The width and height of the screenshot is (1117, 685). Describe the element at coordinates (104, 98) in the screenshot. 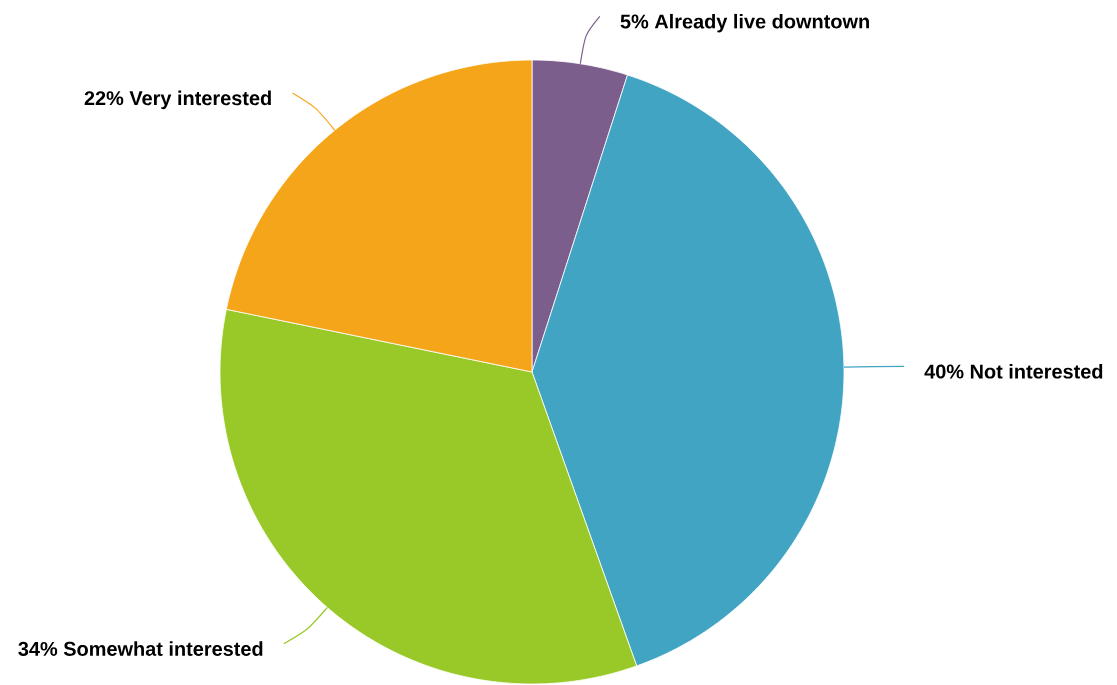

I see `data-label: 22%` at that location.